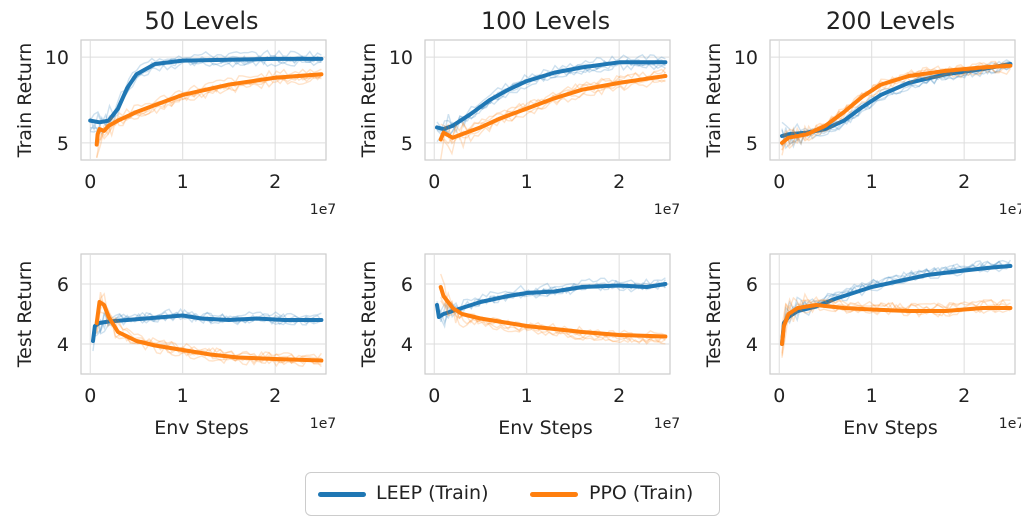  I want to click on panel-title: 50 Levels, so click(201, 21).